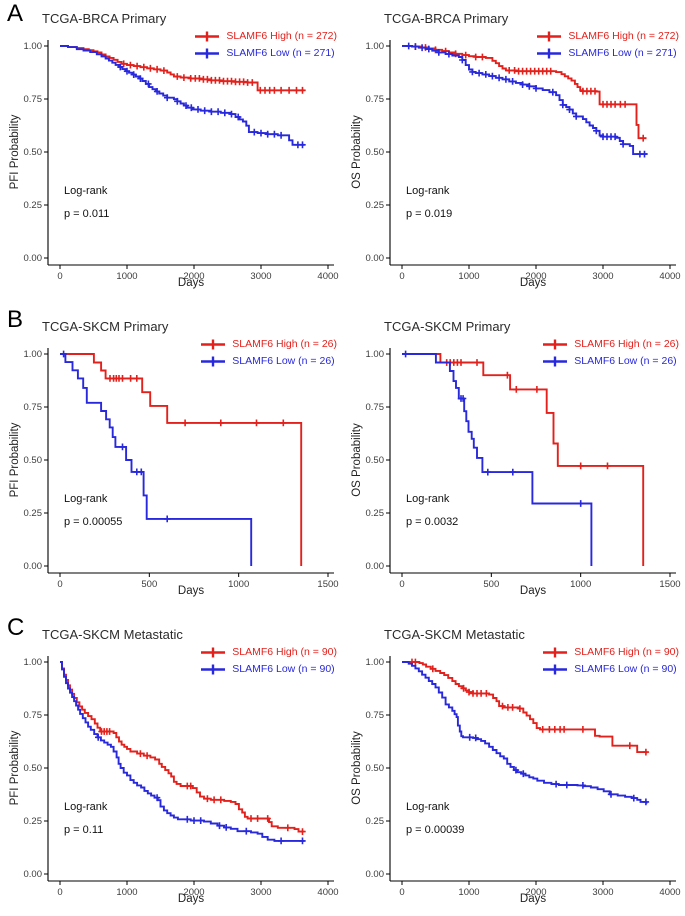 This screenshot has height=916, width=685. I want to click on pvalue-label: p = 0.00055, so click(93, 522).